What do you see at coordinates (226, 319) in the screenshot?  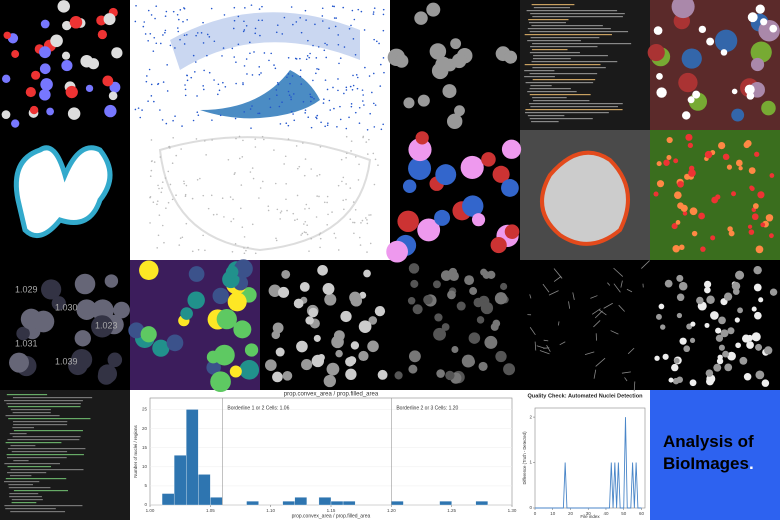 I see `region` at bounding box center [226, 319].